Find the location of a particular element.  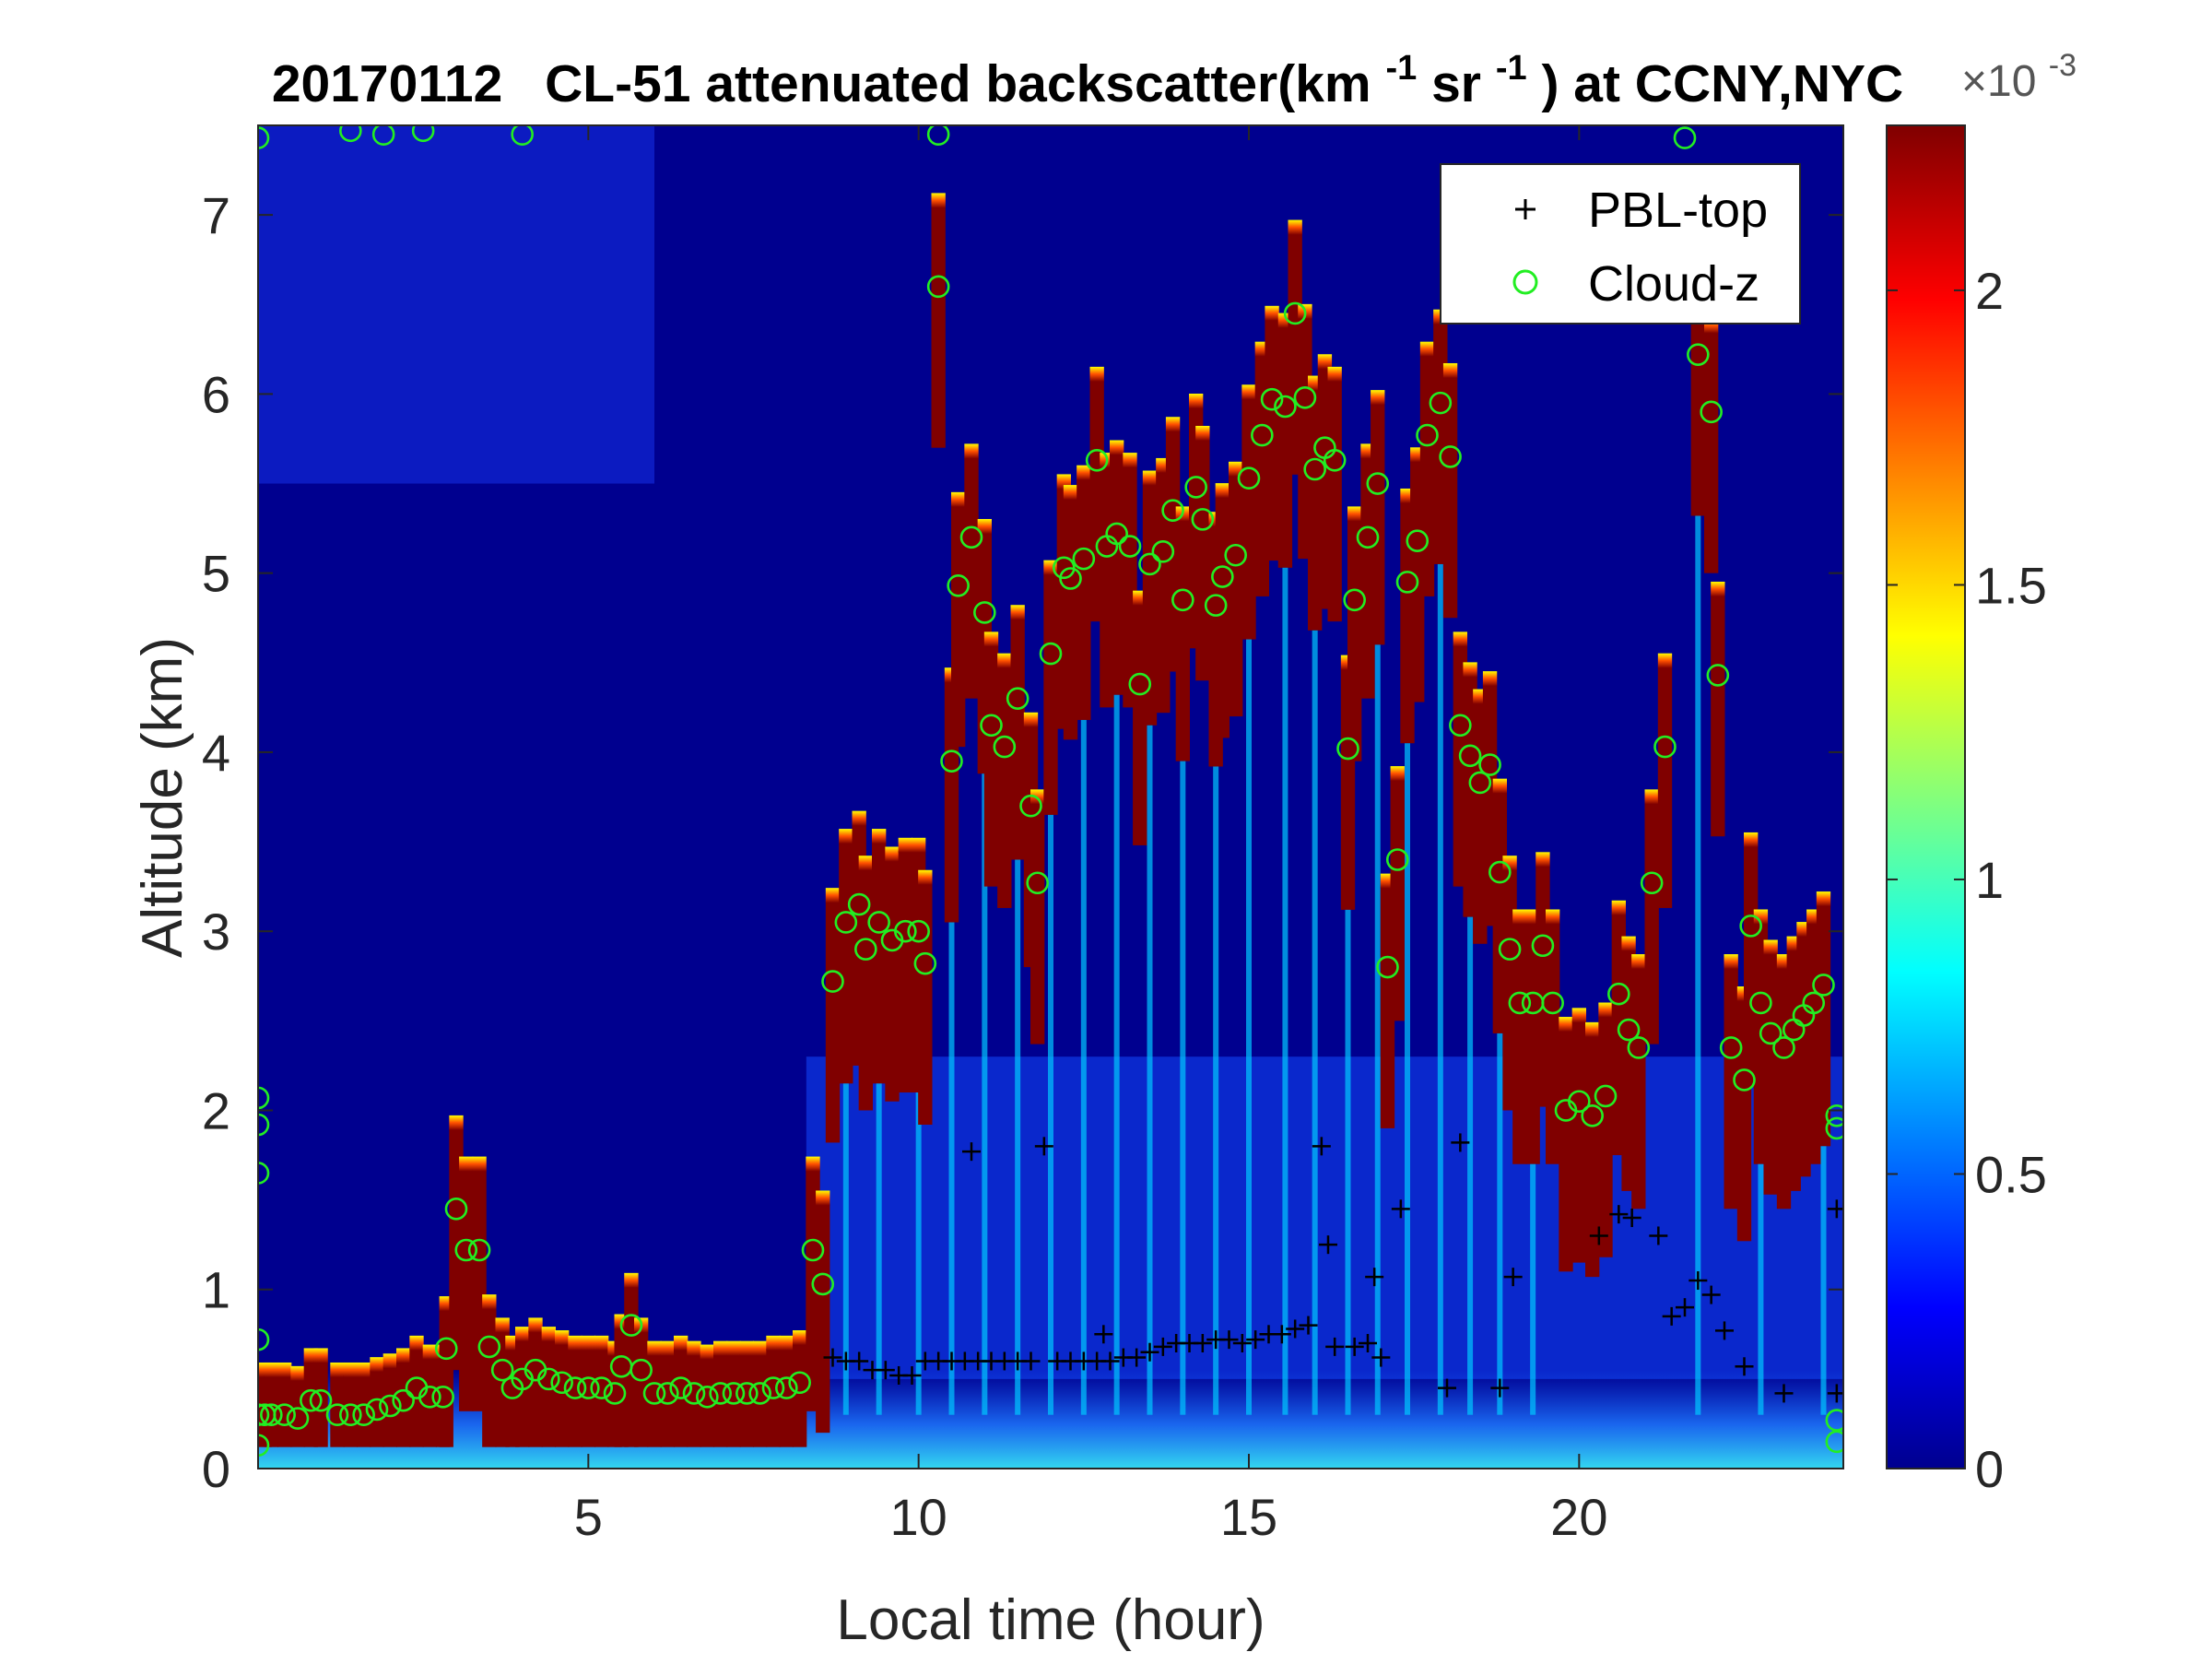

legend-pbl-marker is located at coordinates (1525, 209).